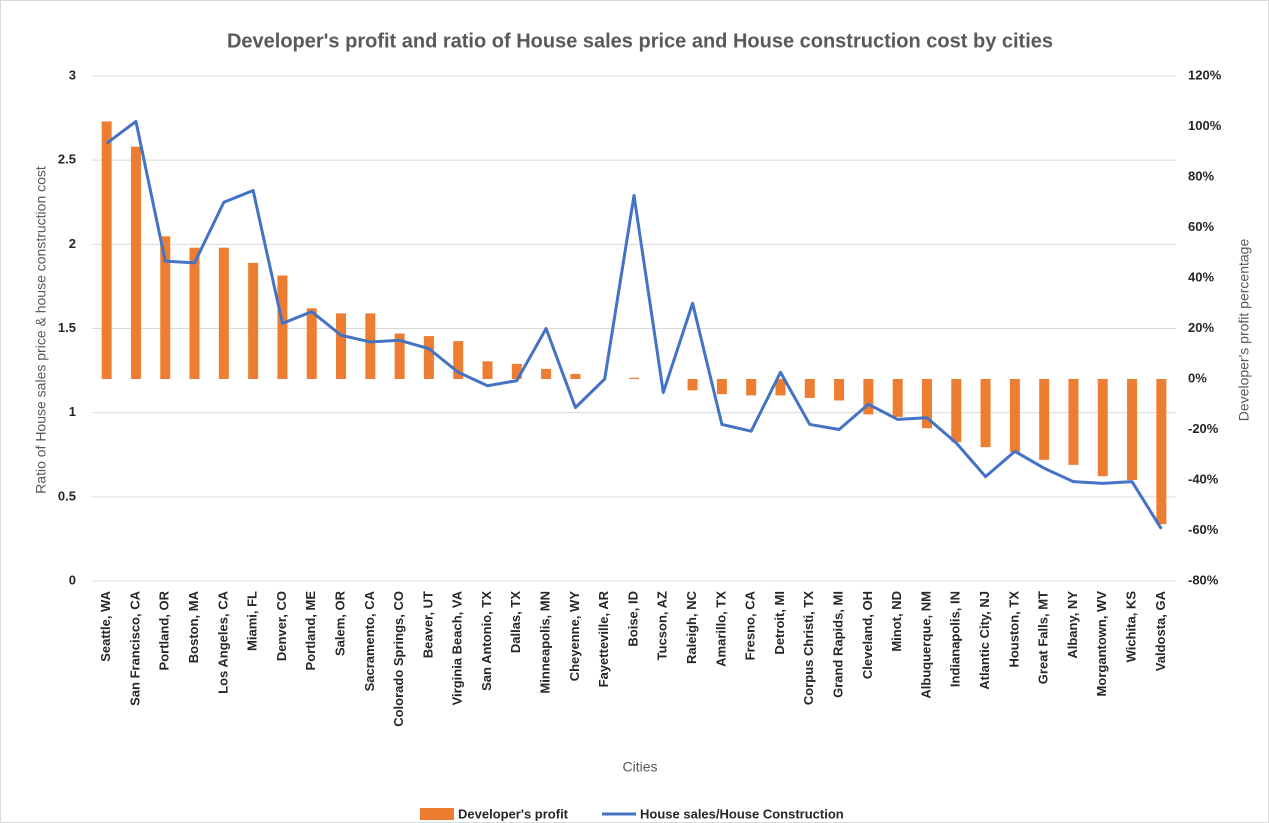 This screenshot has width=1269, height=823. What do you see at coordinates (808, 648) in the screenshot?
I see `x-tick-label: Corpus Christi, TX` at bounding box center [808, 648].